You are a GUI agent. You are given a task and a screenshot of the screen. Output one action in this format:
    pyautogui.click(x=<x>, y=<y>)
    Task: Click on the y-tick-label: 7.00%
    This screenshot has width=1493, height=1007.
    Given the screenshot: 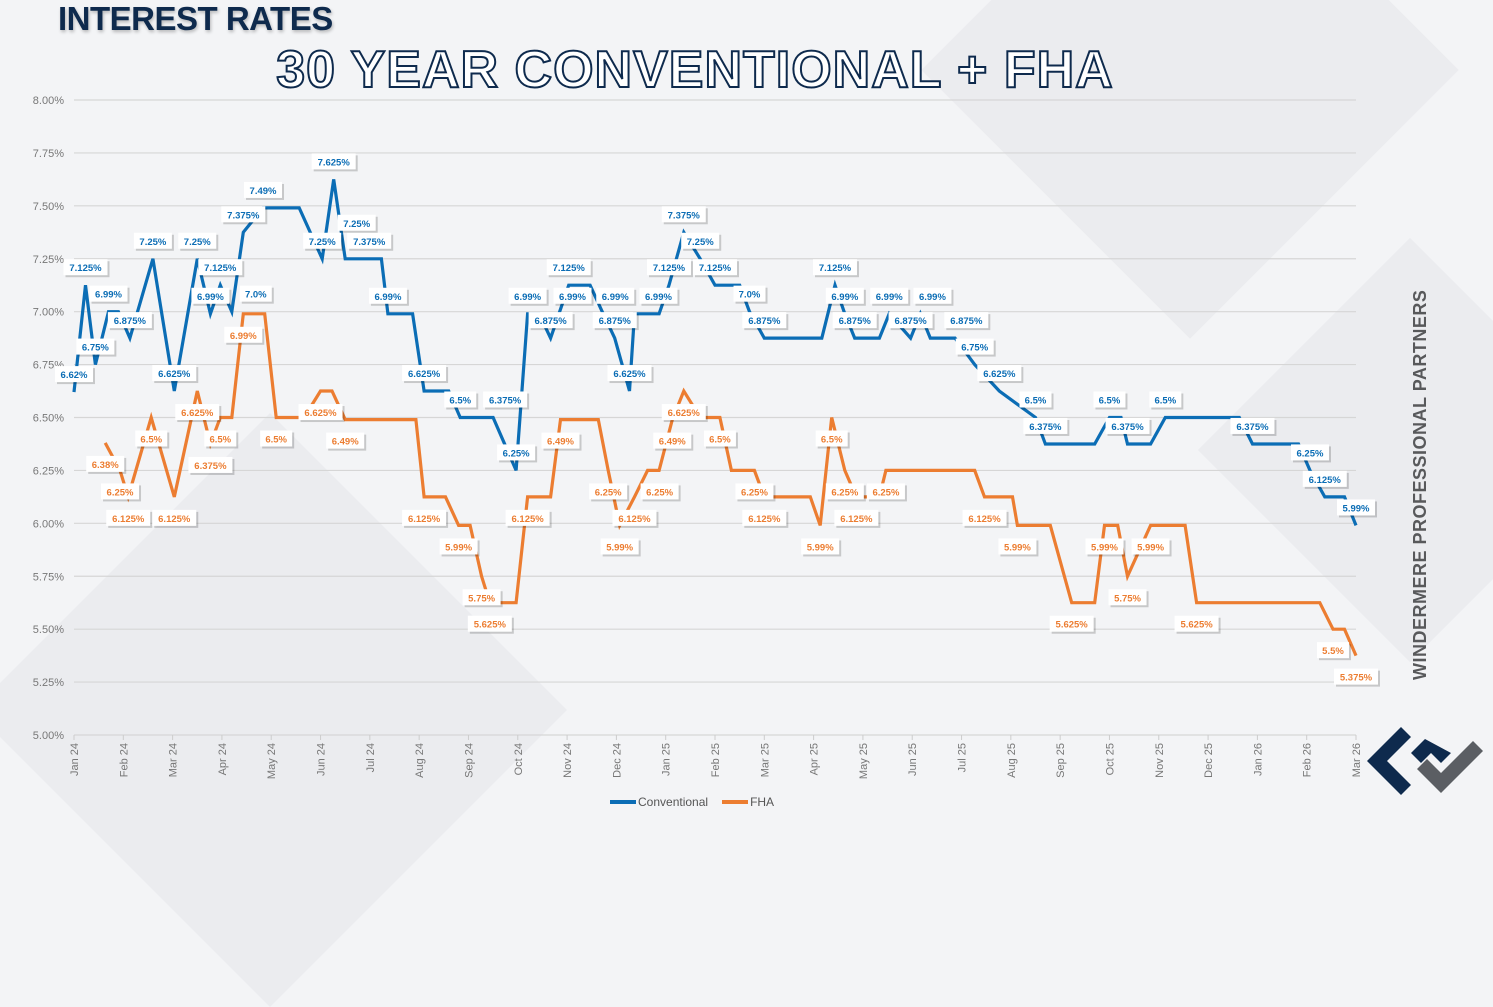 What is the action you would take?
    pyautogui.click(x=48, y=313)
    